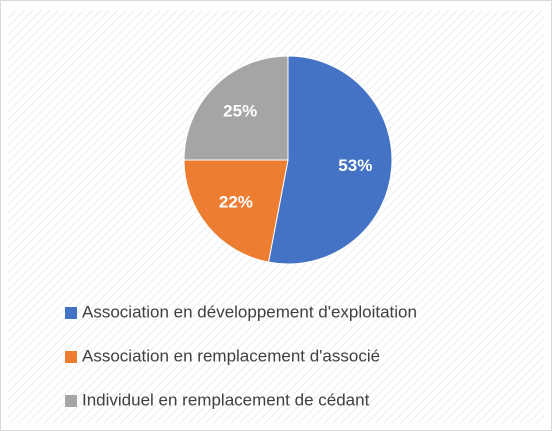 The image size is (552, 431). Describe the element at coordinates (236, 202) in the screenshot. I see `data-label: 22%` at that location.